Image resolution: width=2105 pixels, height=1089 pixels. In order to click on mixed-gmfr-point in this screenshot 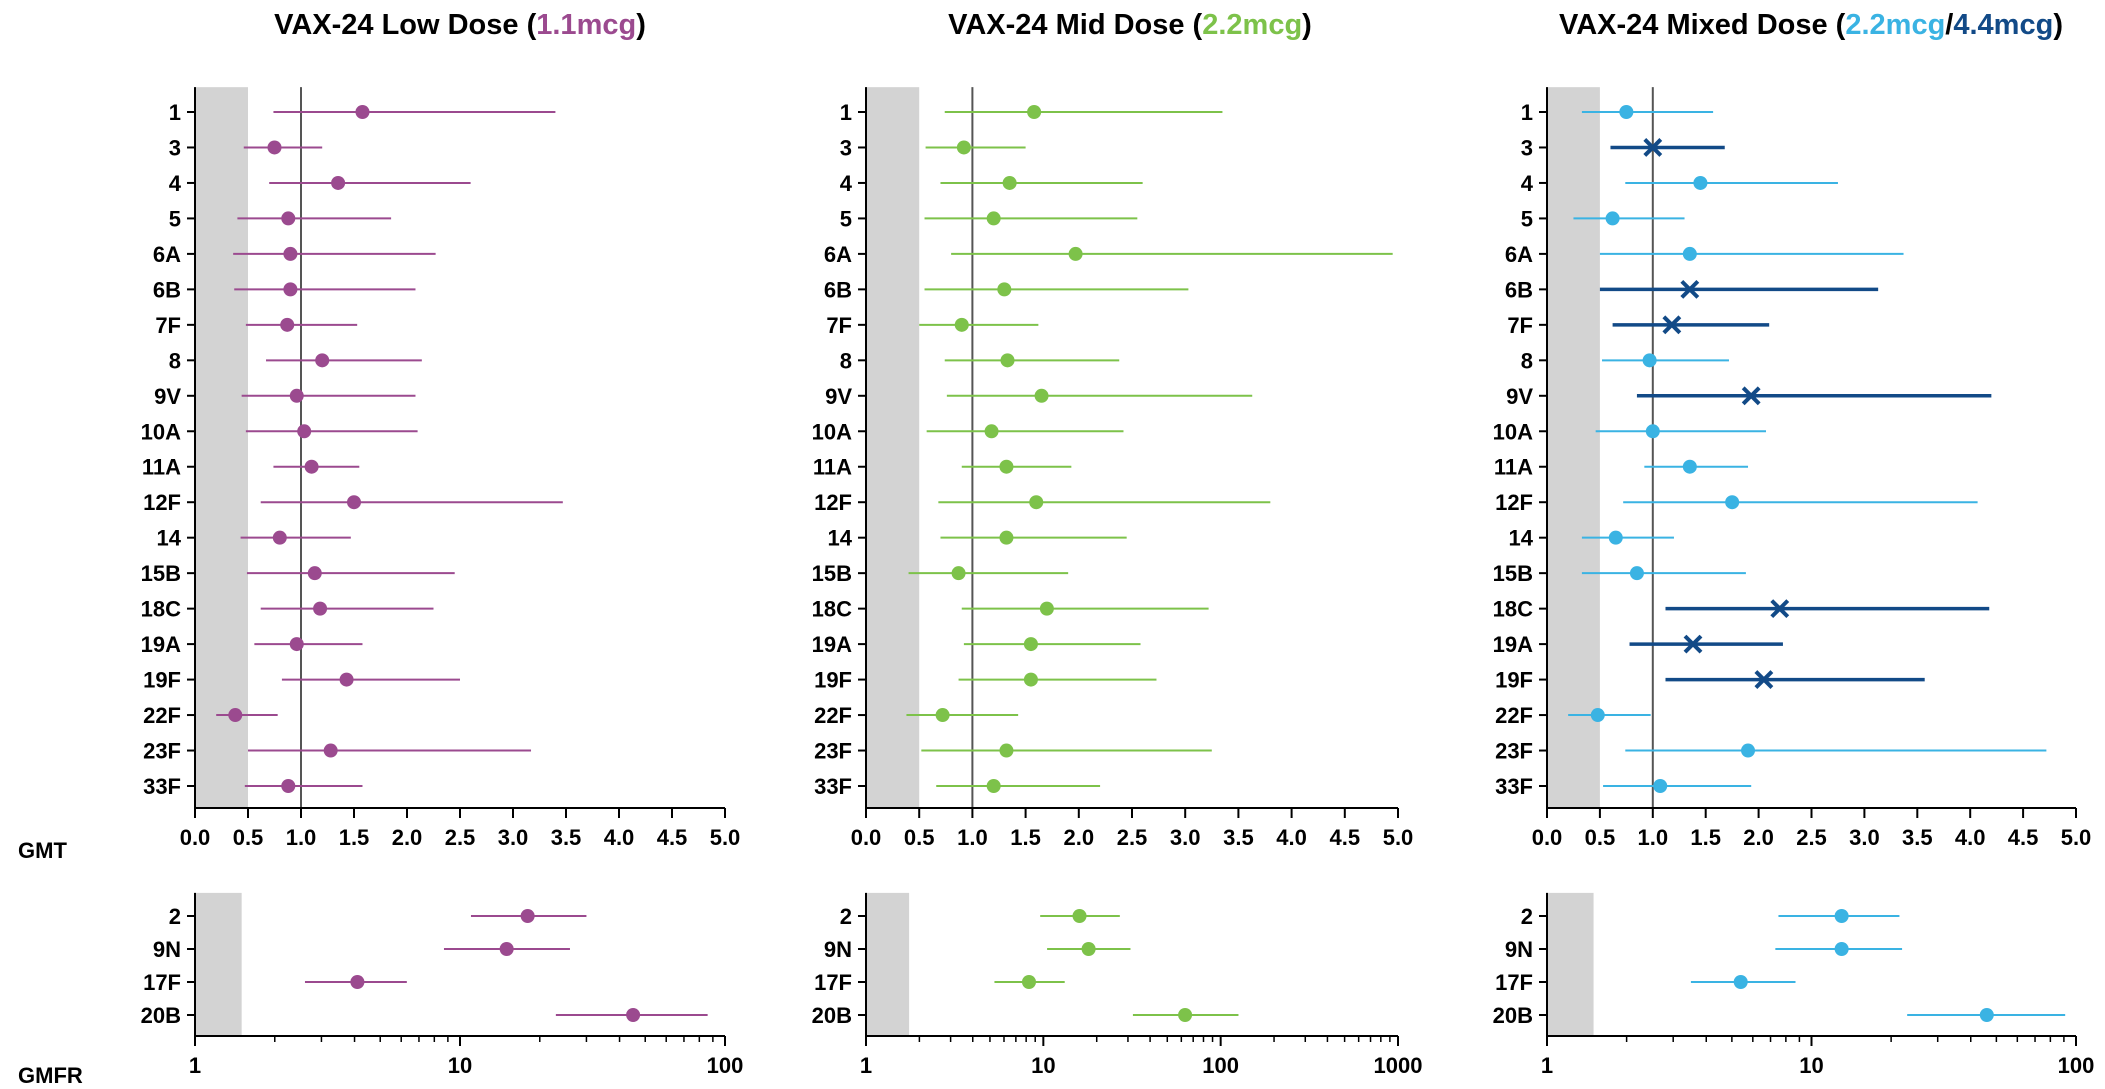, I will do `click(1740, 982)`.